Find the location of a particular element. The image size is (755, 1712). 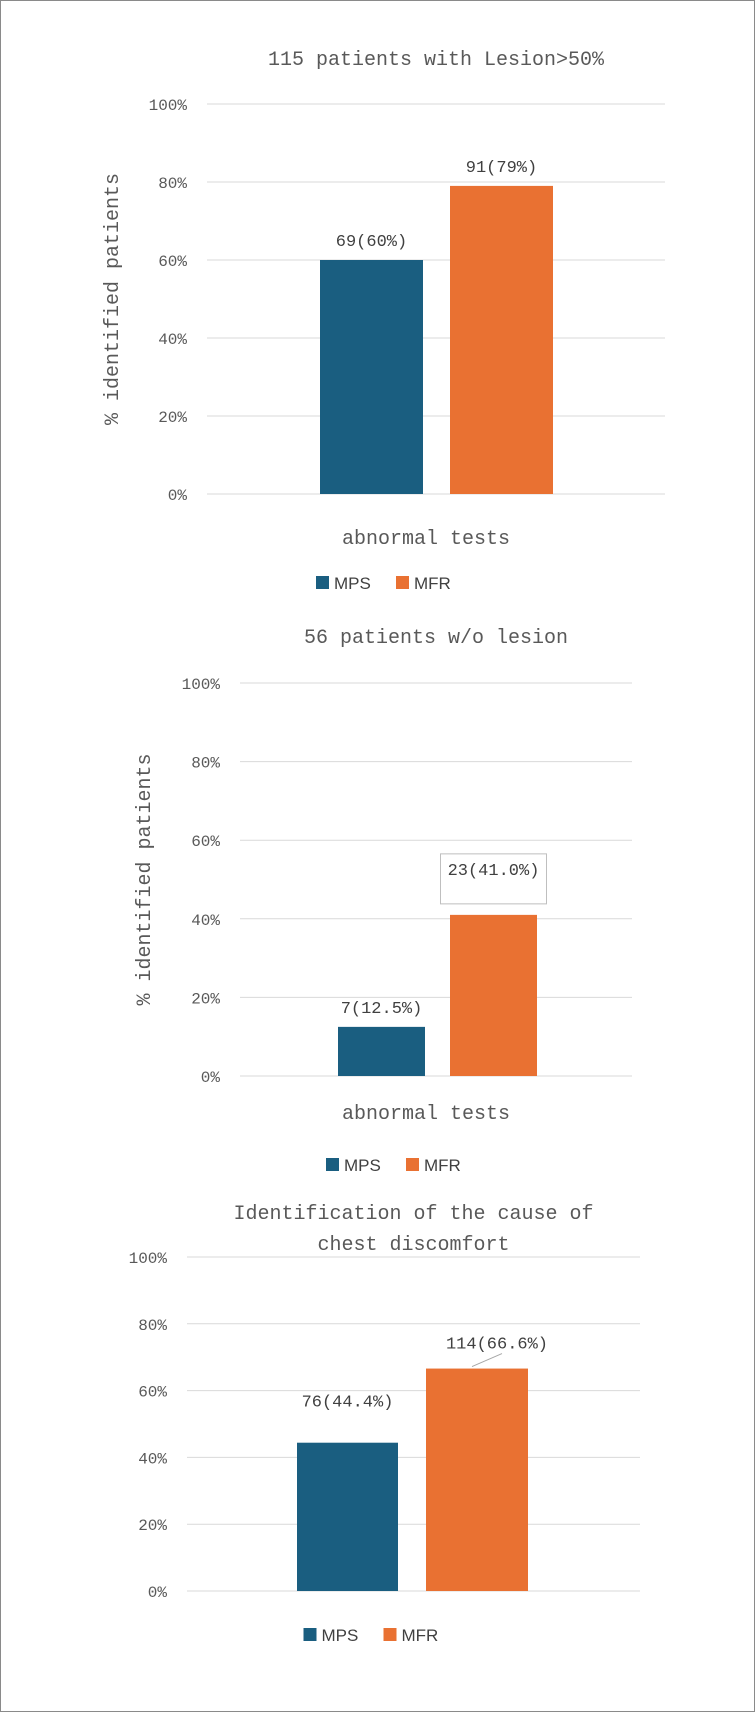

data-label-box is located at coordinates (493, 879).